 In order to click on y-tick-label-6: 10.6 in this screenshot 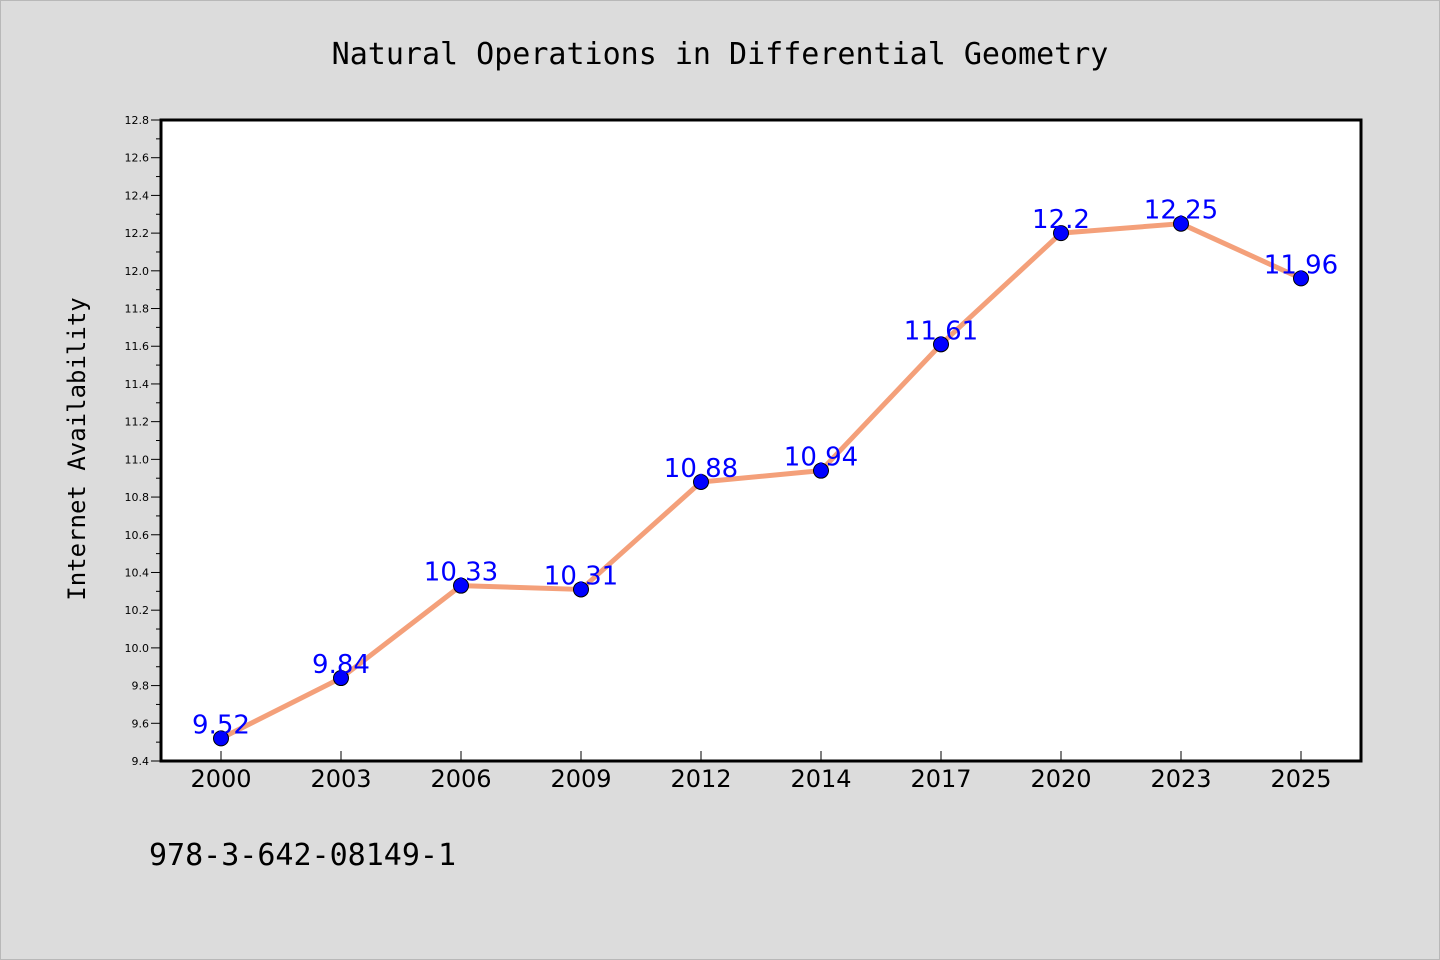, I will do `click(137, 535)`.